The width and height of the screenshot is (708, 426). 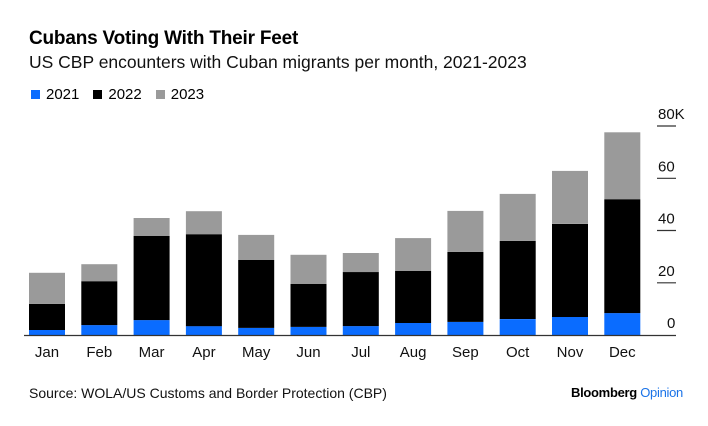 I want to click on legend-item-2021: 2021, so click(x=55, y=94).